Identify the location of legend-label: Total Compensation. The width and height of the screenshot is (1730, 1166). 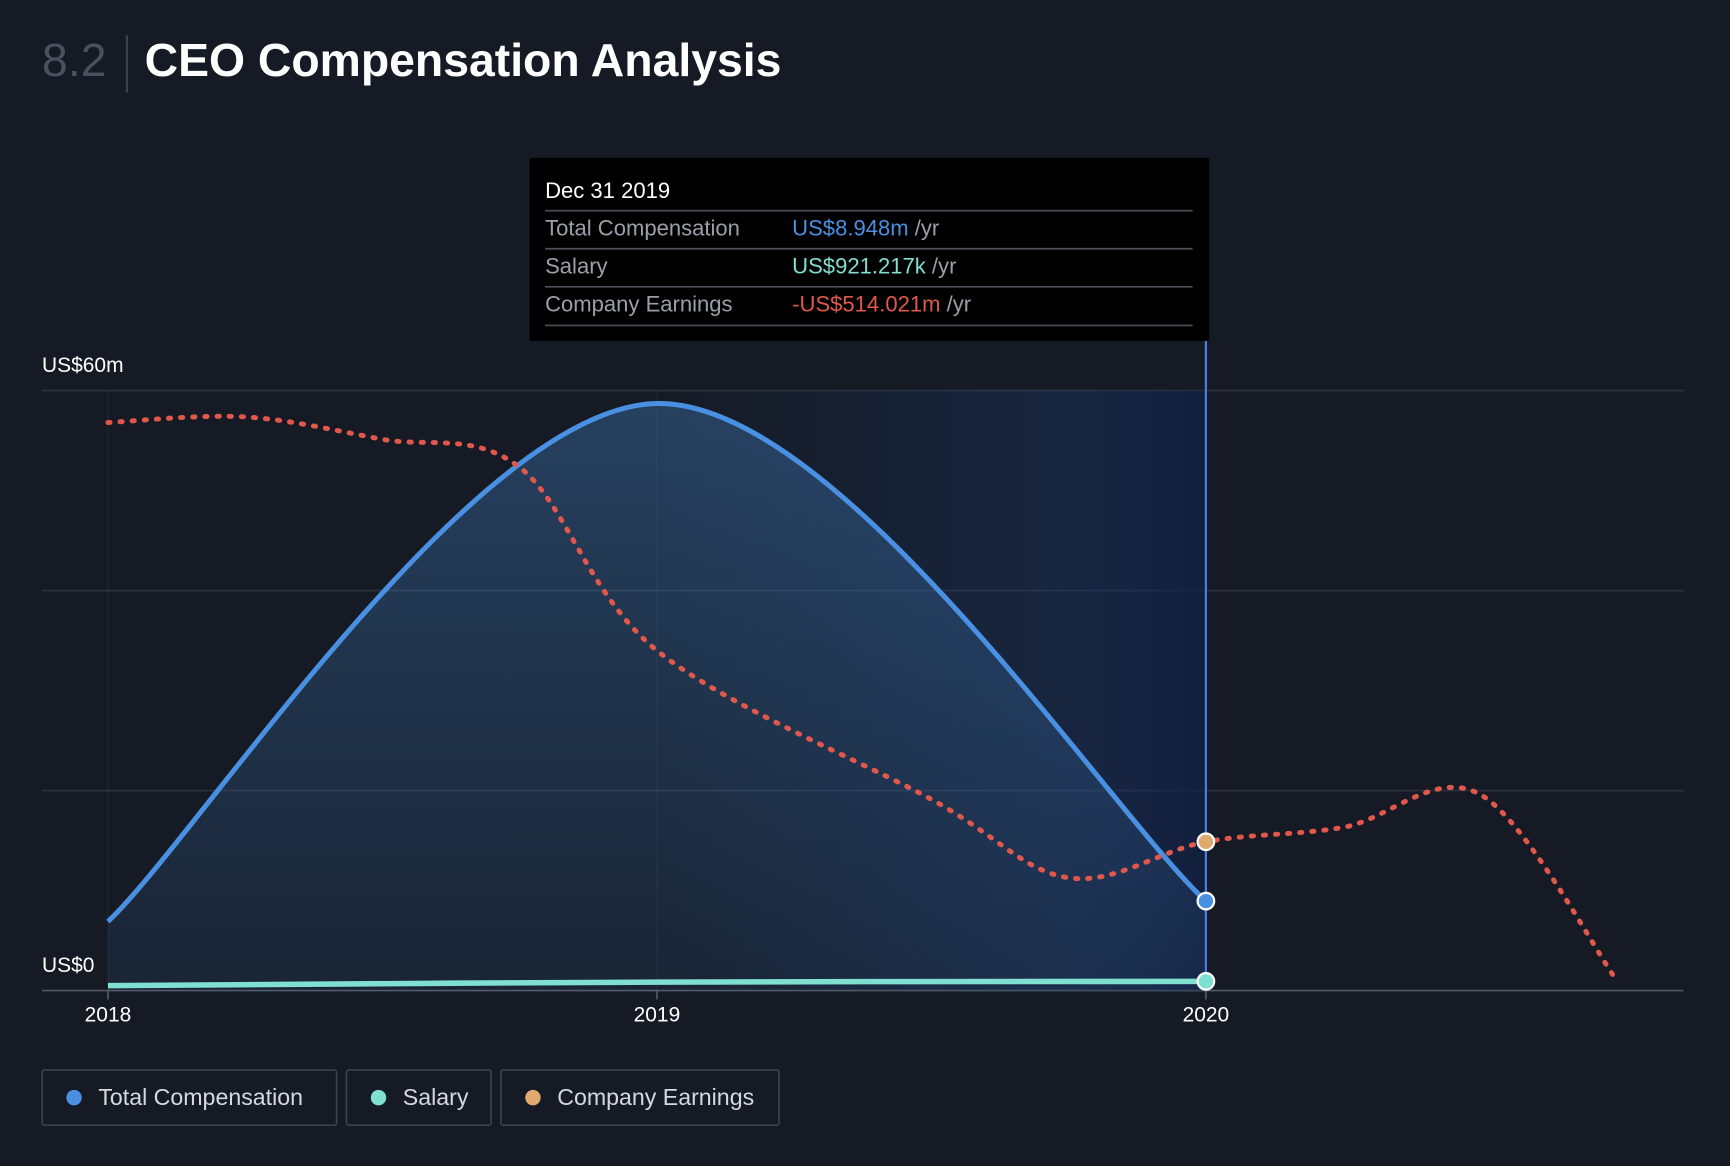
(200, 1097).